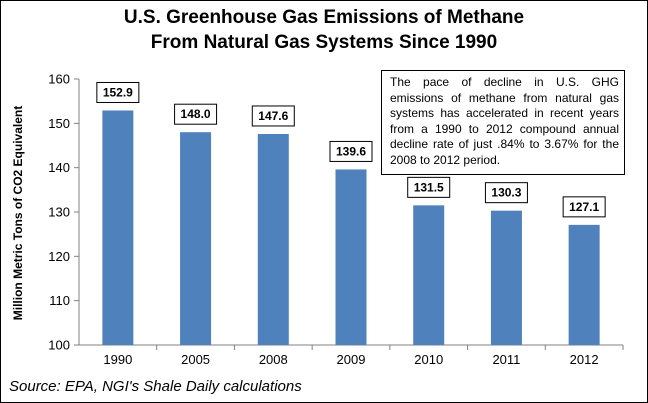  Describe the element at coordinates (324, 42) in the screenshot. I see `chart-subtitle: From Natural Gas Systems Since 1990` at that location.